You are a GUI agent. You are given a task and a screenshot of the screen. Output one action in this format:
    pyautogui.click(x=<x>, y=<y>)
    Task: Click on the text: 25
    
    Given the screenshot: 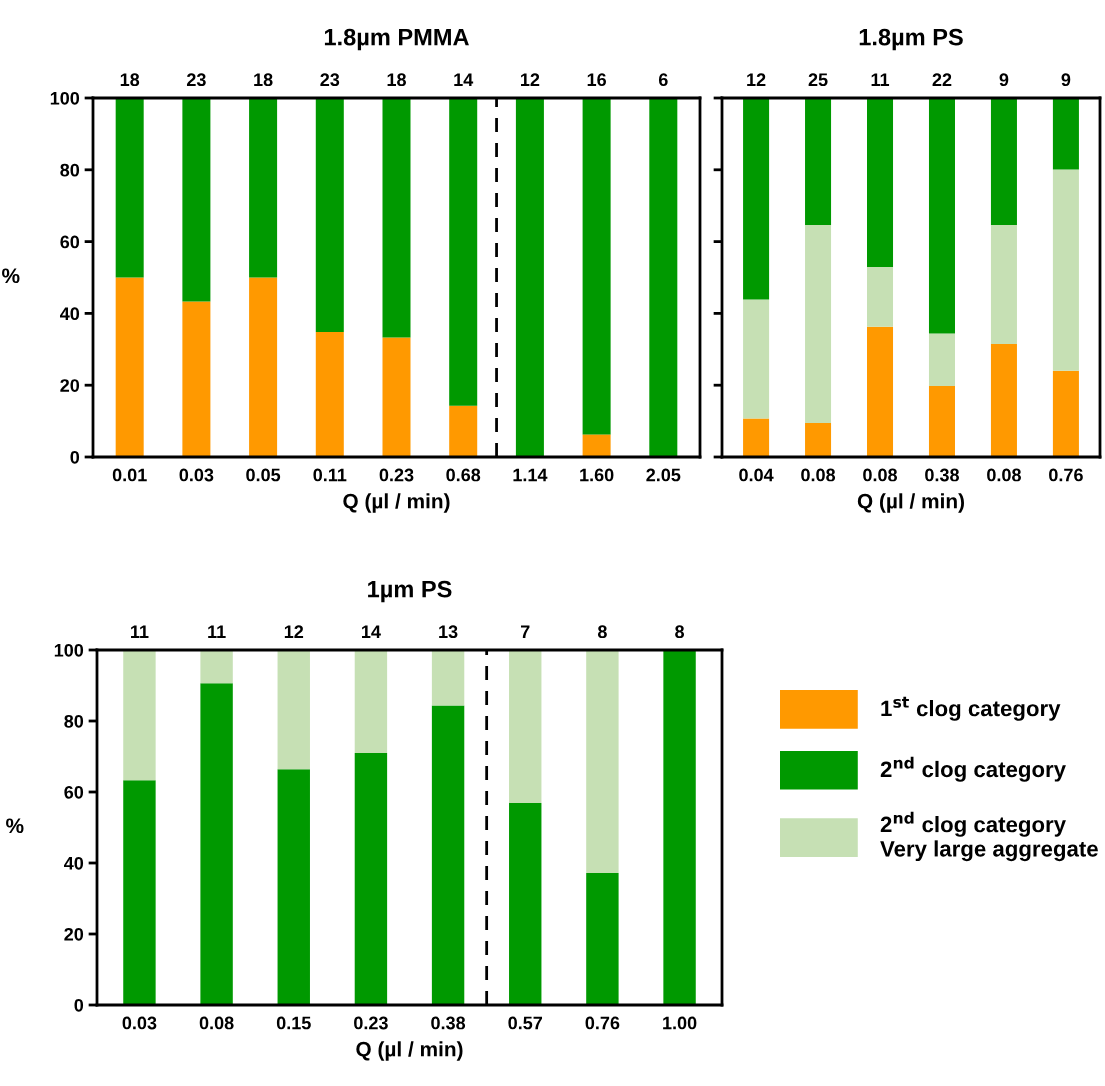 What is the action you would take?
    pyautogui.click(x=818, y=80)
    